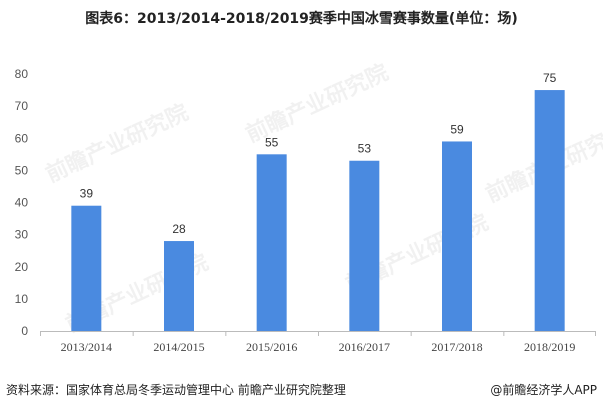  Describe the element at coordinates (365, 149) in the screenshot. I see `data-label: 53` at that location.